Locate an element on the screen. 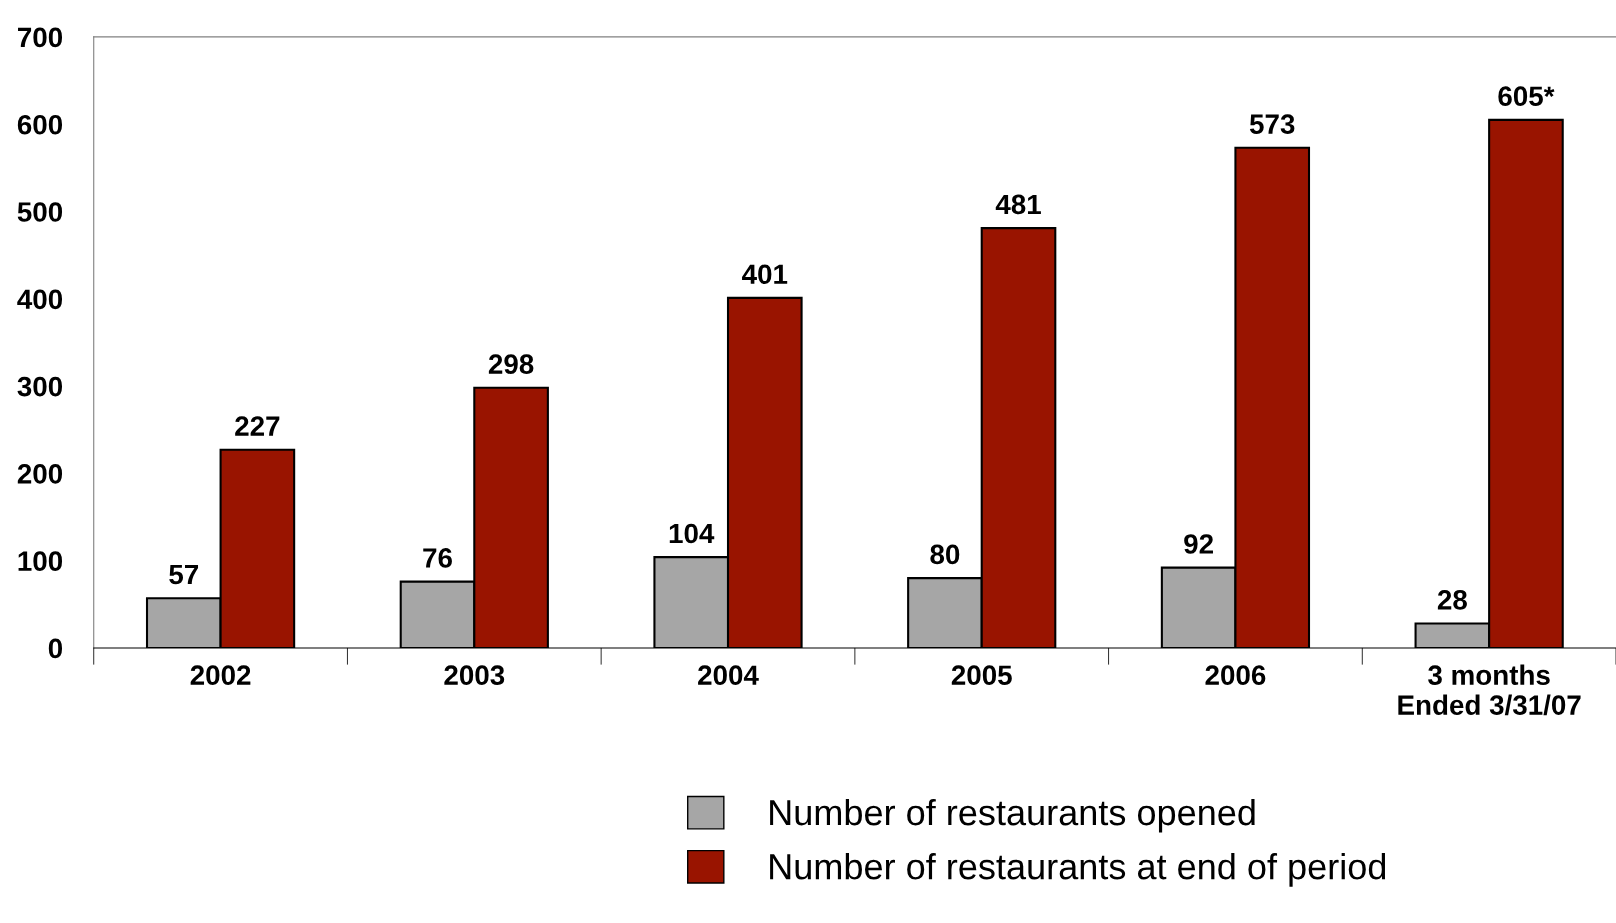  x-tick-label: 2003 is located at coordinates (474, 675).